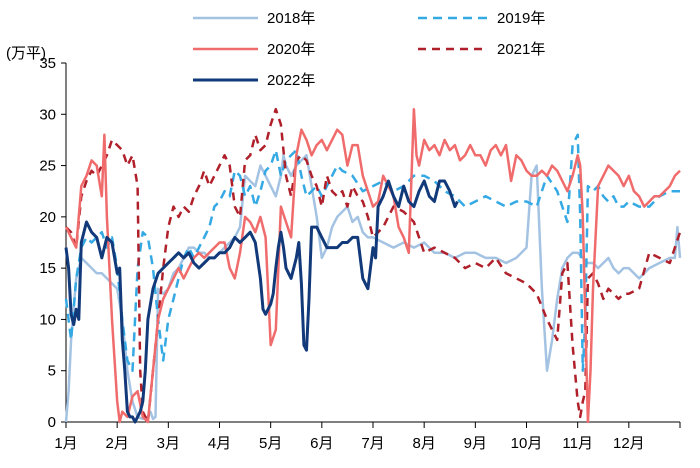  Describe the element at coordinates (168, 443) in the screenshot. I see `x-tick-label: 3月` at that location.